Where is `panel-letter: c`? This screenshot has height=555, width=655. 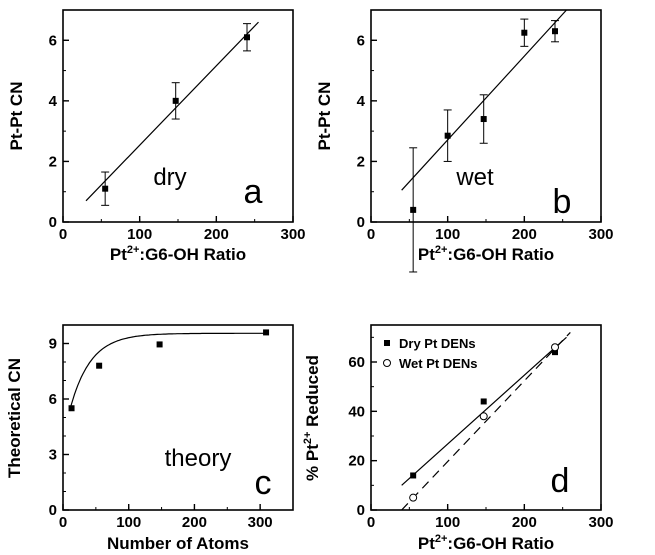 panel-letter: c is located at coordinates (263, 483).